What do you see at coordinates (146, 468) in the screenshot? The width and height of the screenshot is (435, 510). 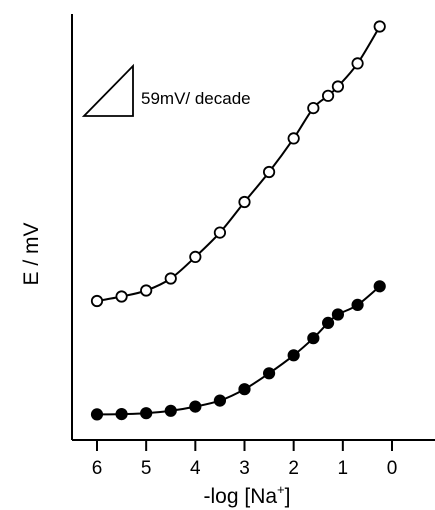 I see `x-tick-label: 5` at bounding box center [146, 468].